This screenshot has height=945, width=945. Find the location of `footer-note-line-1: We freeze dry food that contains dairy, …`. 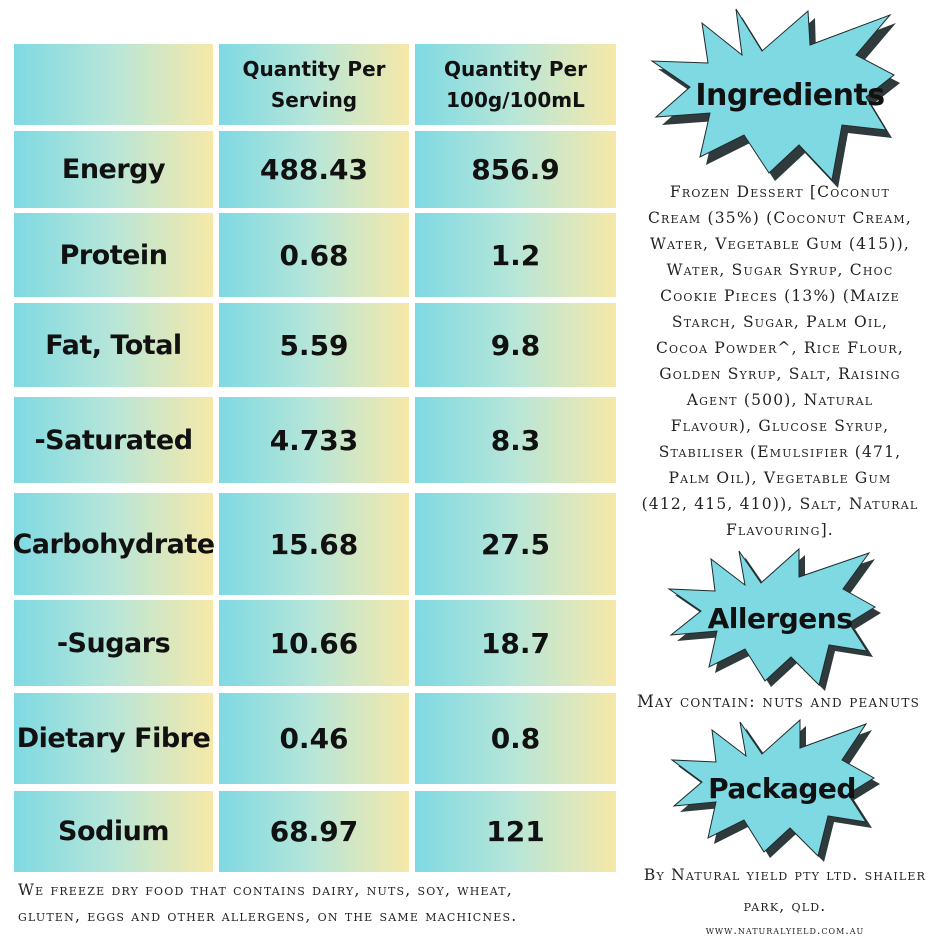

footer-note-line-1: We freeze dry food that contains dairy, … is located at coordinates (265, 890).